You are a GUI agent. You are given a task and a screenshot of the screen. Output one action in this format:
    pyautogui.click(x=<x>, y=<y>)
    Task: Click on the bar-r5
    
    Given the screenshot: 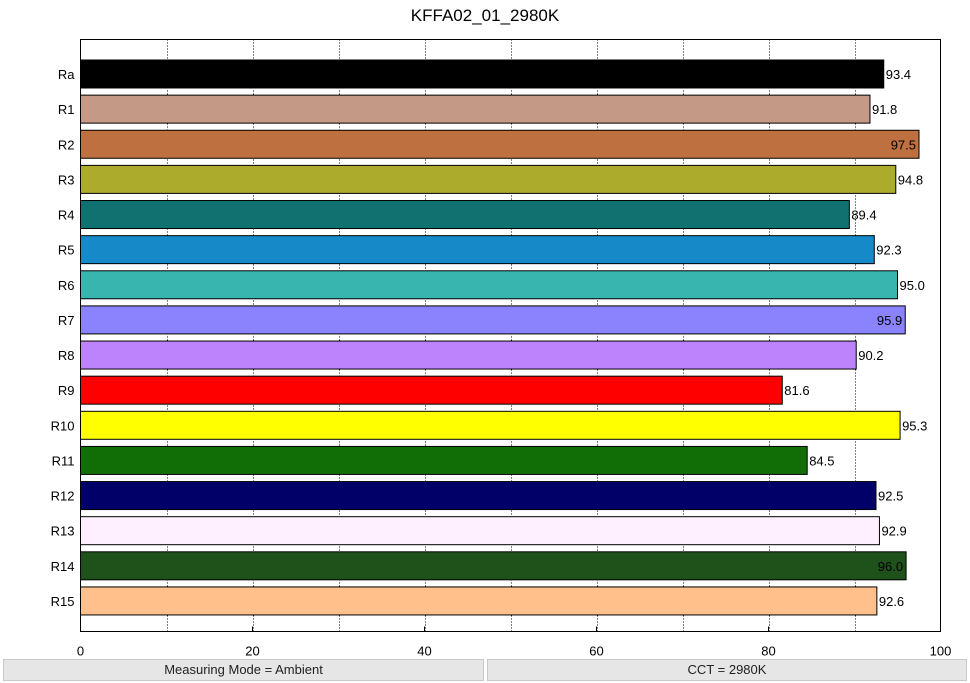 What is the action you would take?
    pyautogui.click(x=477, y=250)
    